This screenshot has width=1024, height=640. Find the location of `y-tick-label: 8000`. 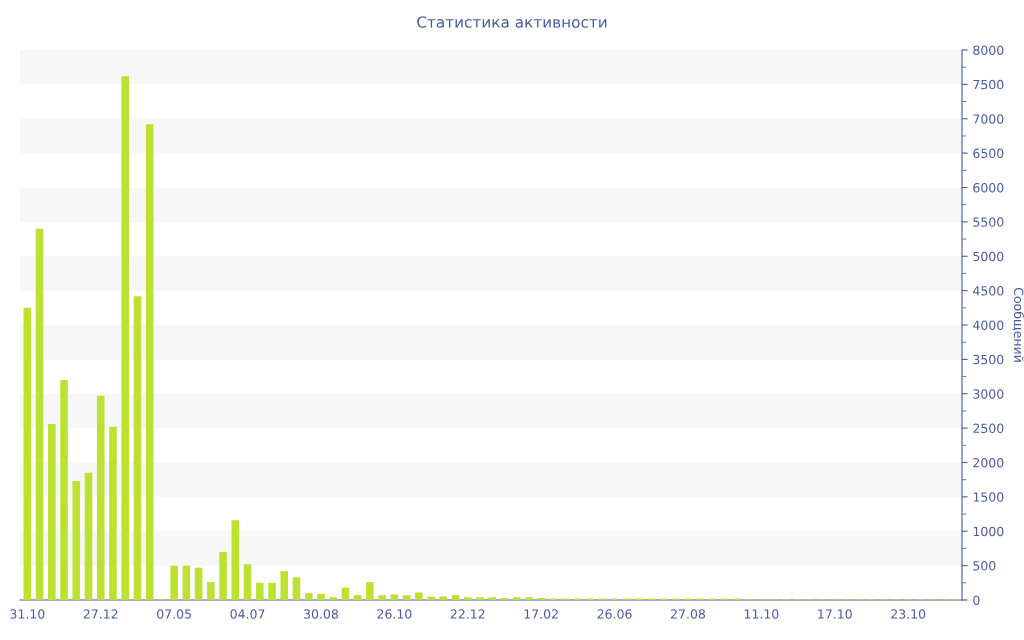

y-tick-label: 8000 is located at coordinates (988, 50).